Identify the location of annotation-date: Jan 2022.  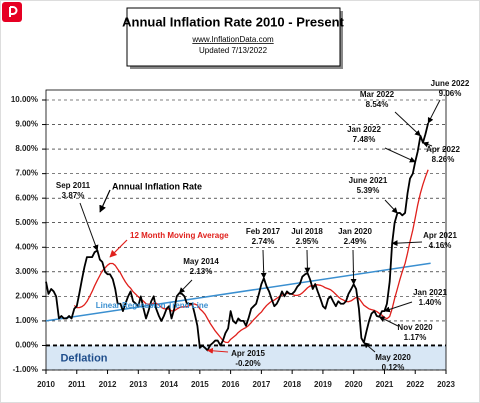
(364, 129).